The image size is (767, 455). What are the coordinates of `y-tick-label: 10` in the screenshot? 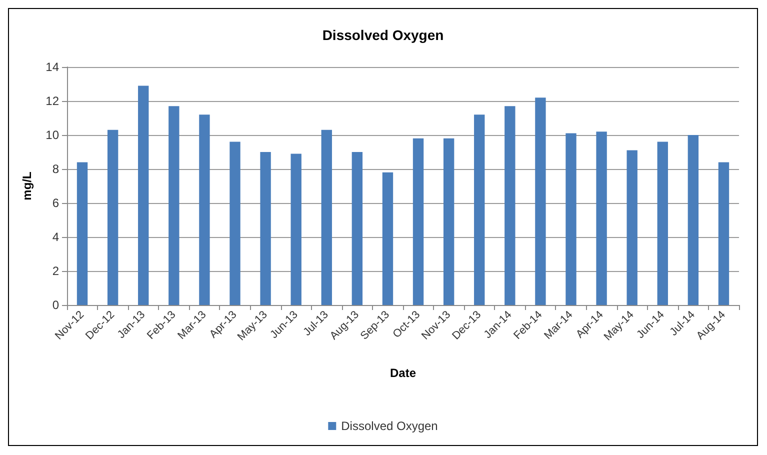 It's located at (53, 135).